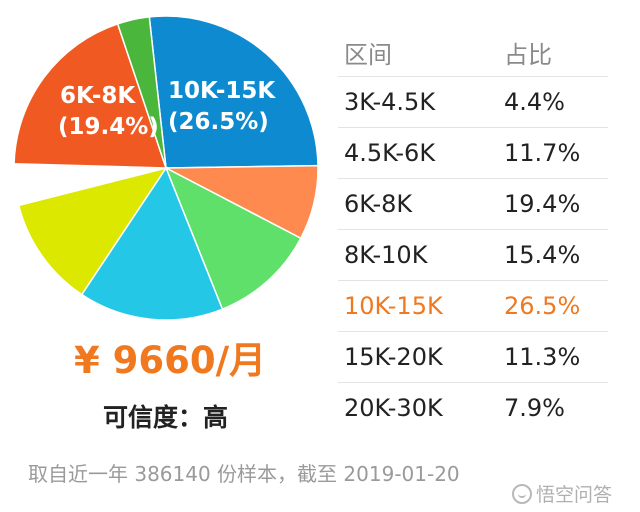  What do you see at coordinates (534, 408) in the screenshot?
I see `row-ratio: 7.9%` at bounding box center [534, 408].